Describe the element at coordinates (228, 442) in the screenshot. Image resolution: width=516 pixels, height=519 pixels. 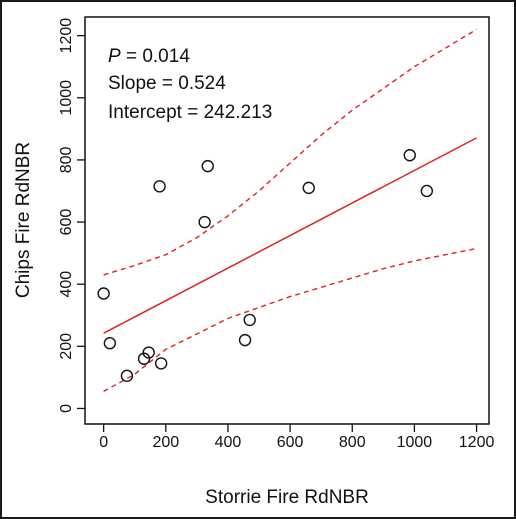
I see `x-tick-label: 400` at that location.